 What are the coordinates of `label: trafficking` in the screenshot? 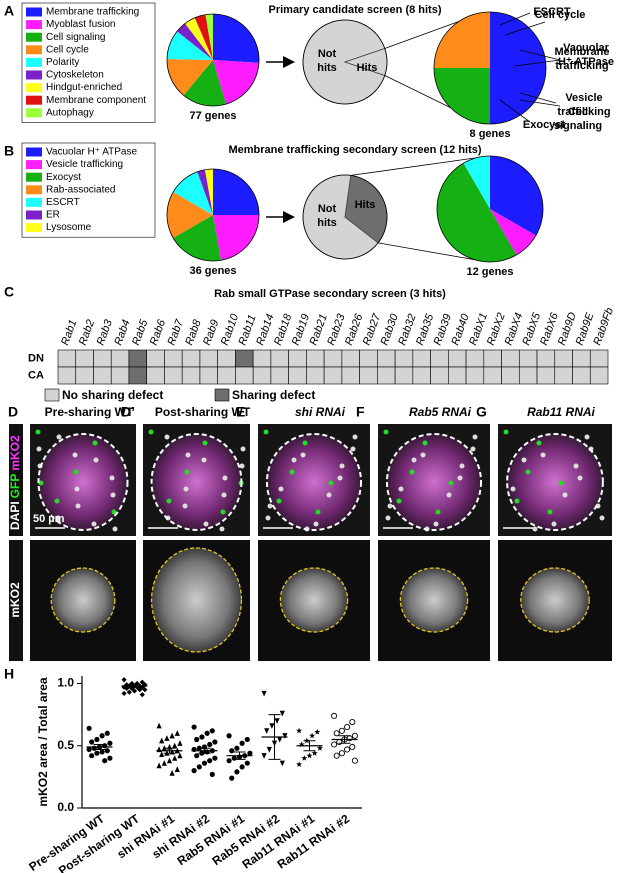 It's located at (581, 66).